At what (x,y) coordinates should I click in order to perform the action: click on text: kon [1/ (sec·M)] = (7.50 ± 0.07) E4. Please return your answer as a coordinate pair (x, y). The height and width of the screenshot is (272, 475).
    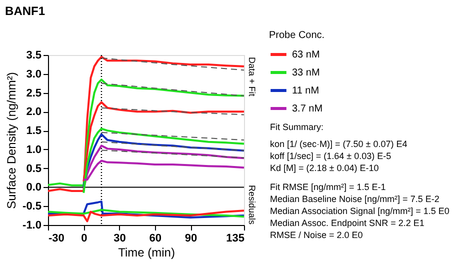
    Looking at the image, I should click on (339, 144).